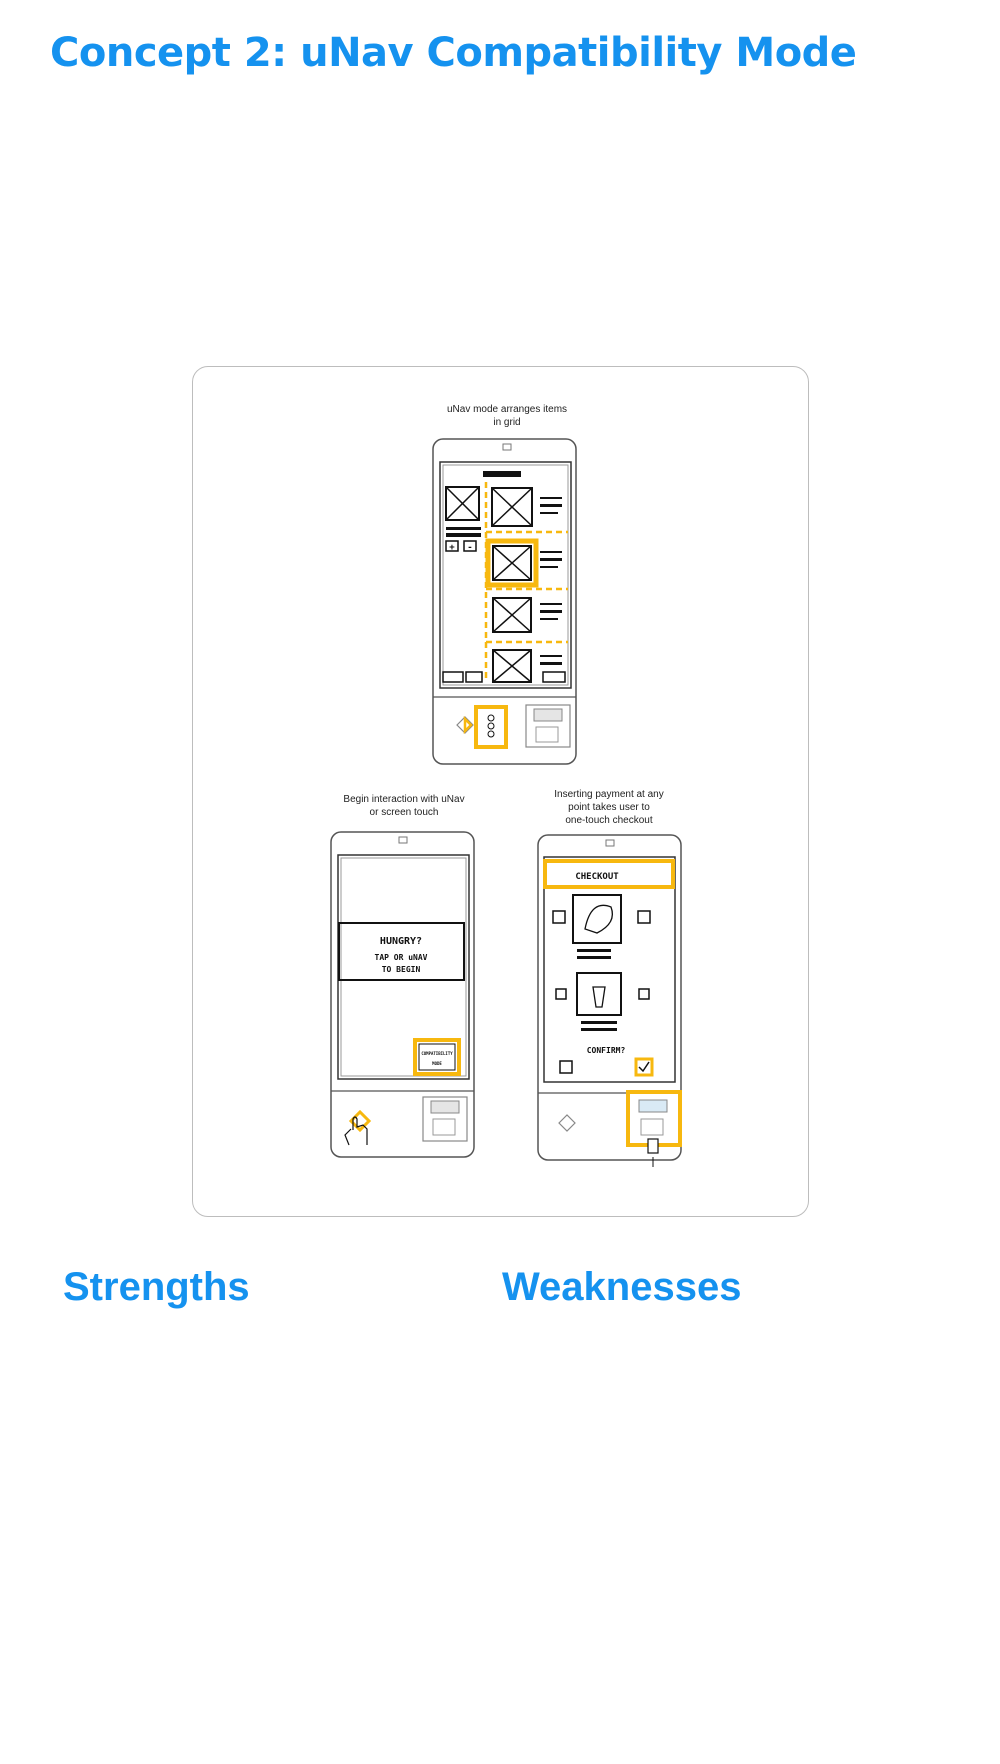  I want to click on strengths-heading: Strengths, so click(156, 1287).